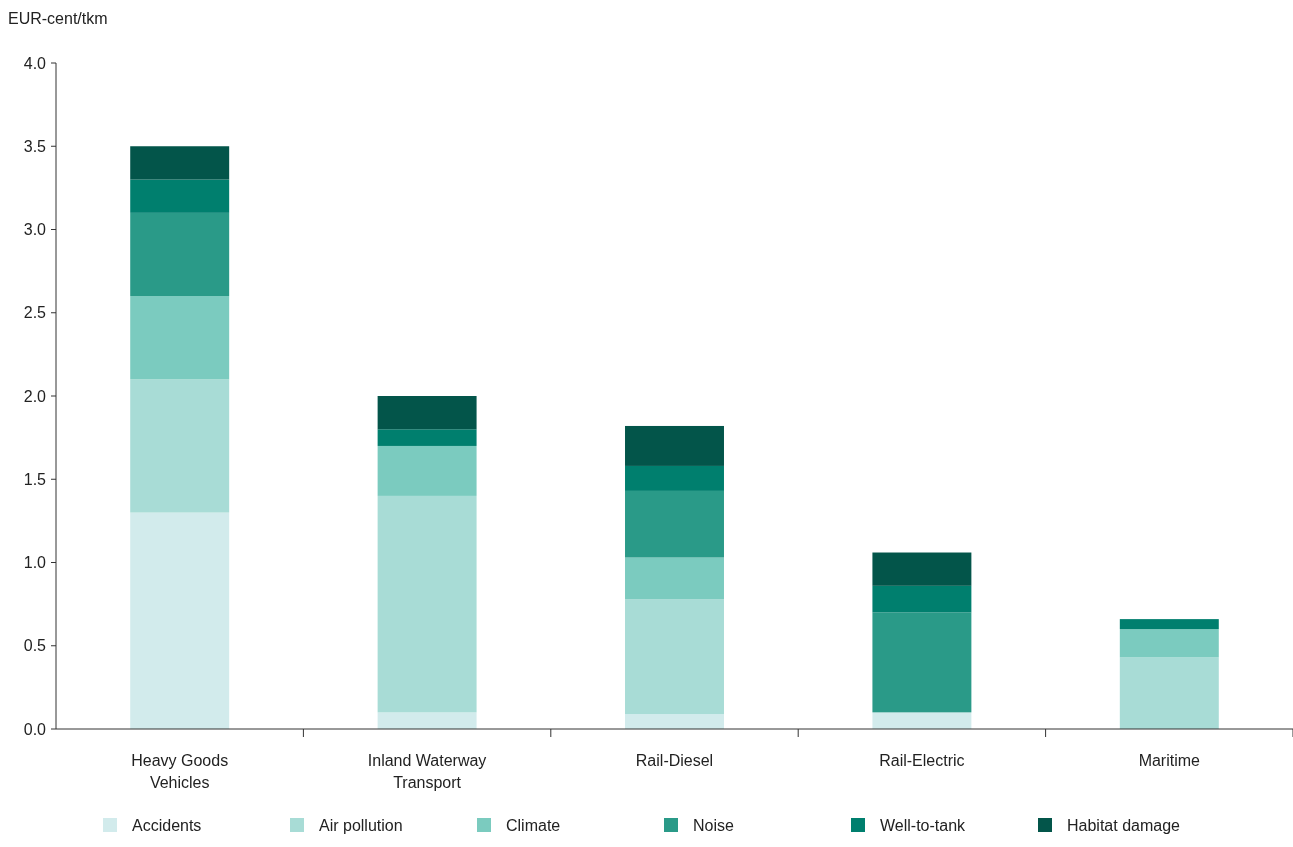  I want to click on x-tick-label: Rail-Electric, so click(922, 760).